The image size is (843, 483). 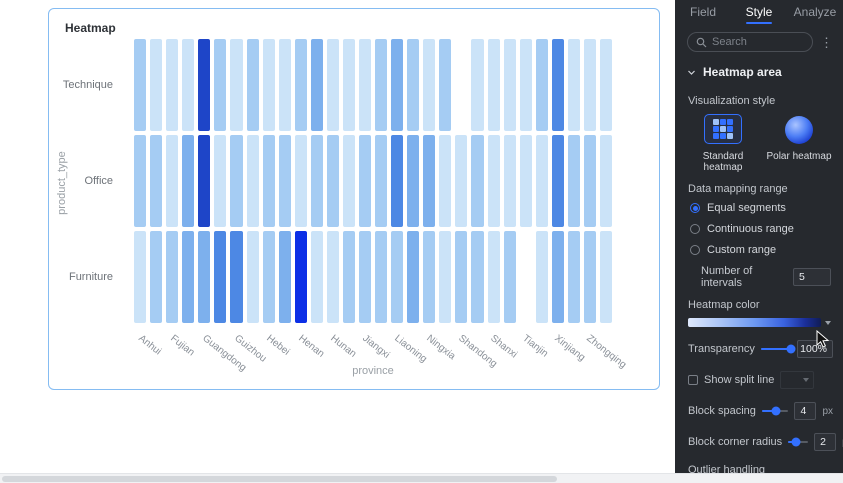 I want to click on viz-option-standard-heatmap: Standard heatmap, so click(x=723, y=143).